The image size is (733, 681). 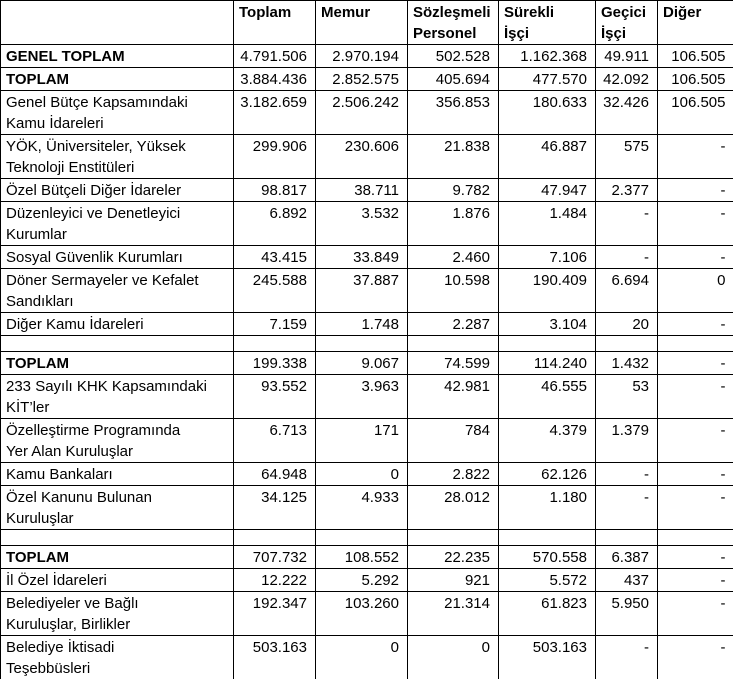 I want to click on cell-value: 32.426, so click(x=626, y=112).